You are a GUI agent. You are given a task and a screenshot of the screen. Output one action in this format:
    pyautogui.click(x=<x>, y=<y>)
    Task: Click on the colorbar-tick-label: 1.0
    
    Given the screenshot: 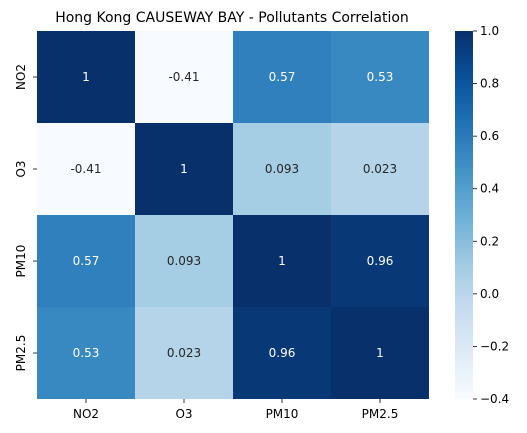 What is the action you would take?
    pyautogui.click(x=489, y=31)
    